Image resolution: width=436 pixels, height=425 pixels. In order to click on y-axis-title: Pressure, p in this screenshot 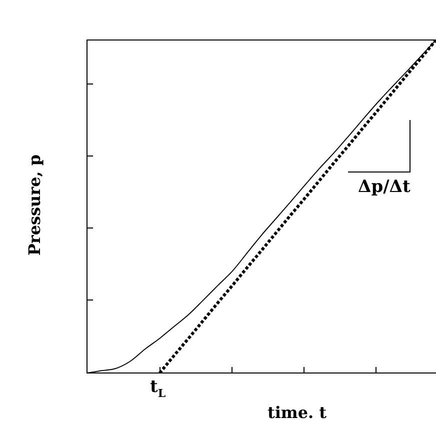, I will do `click(34, 205)`.